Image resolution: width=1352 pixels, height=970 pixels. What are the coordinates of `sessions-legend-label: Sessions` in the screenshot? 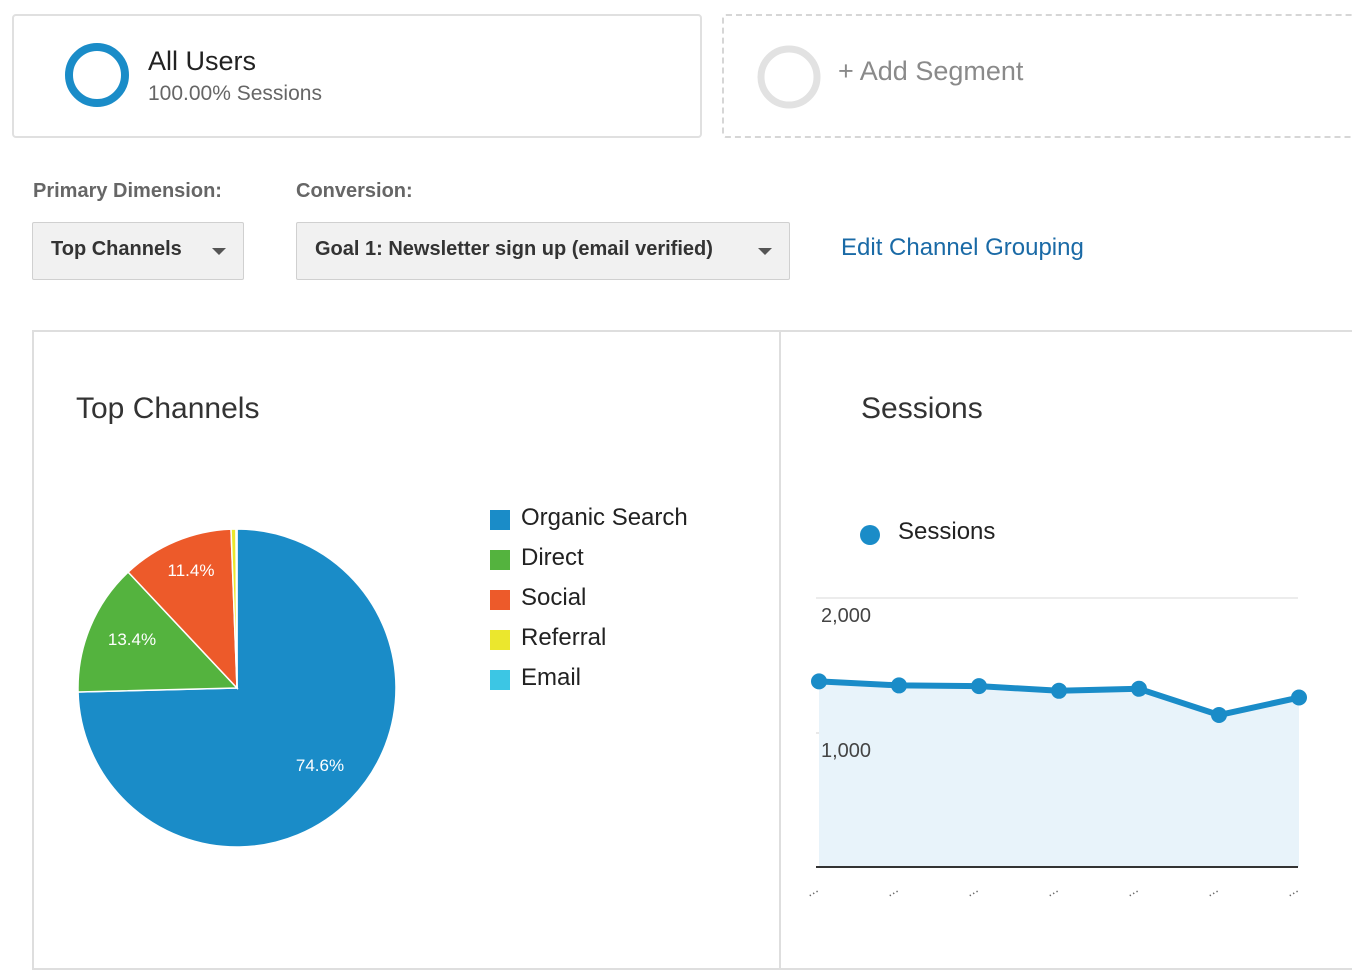 It's located at (947, 531).